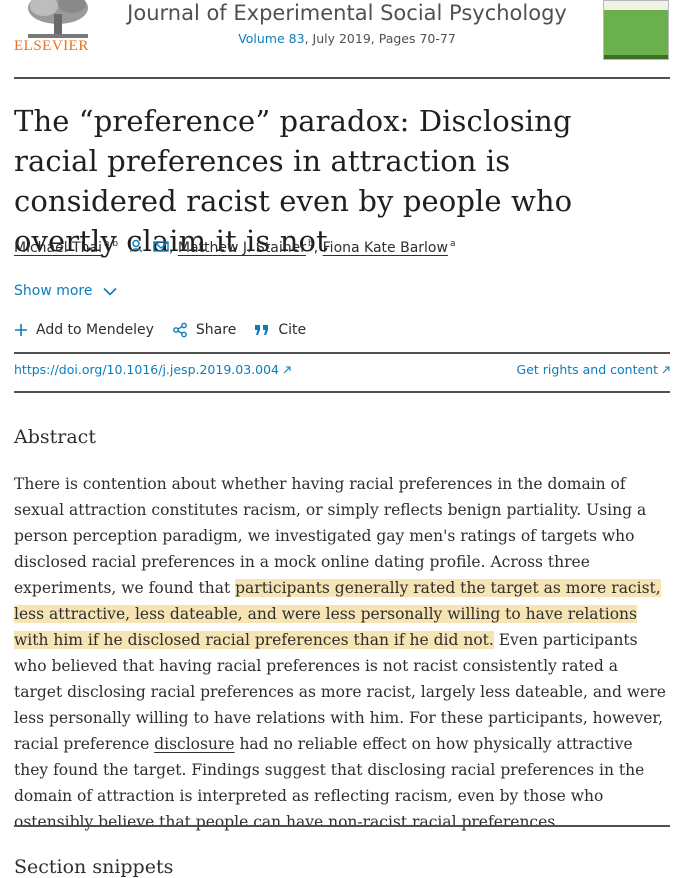 Image resolution: width=680 pixels, height=878 pixels. Describe the element at coordinates (342, 78) in the screenshot. I see `header-divider` at that location.